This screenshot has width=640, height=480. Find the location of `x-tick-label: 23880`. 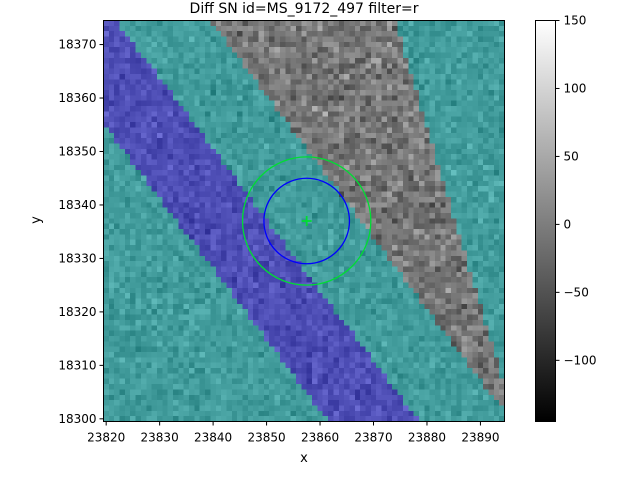

x-tick-label: 23880 is located at coordinates (427, 438).